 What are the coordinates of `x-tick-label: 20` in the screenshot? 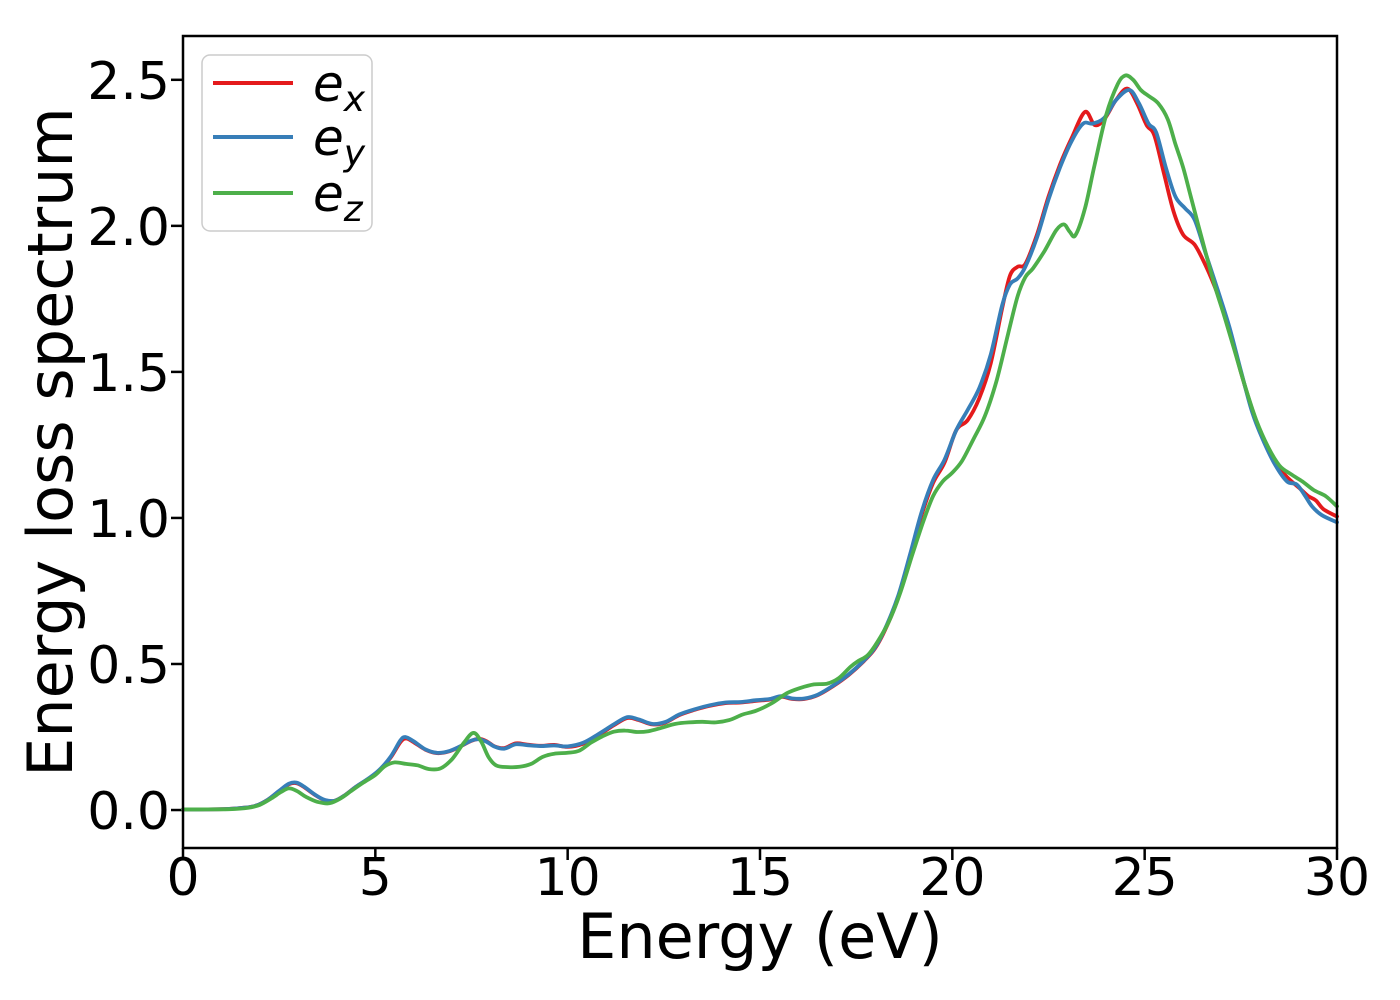 It's located at (952, 878).